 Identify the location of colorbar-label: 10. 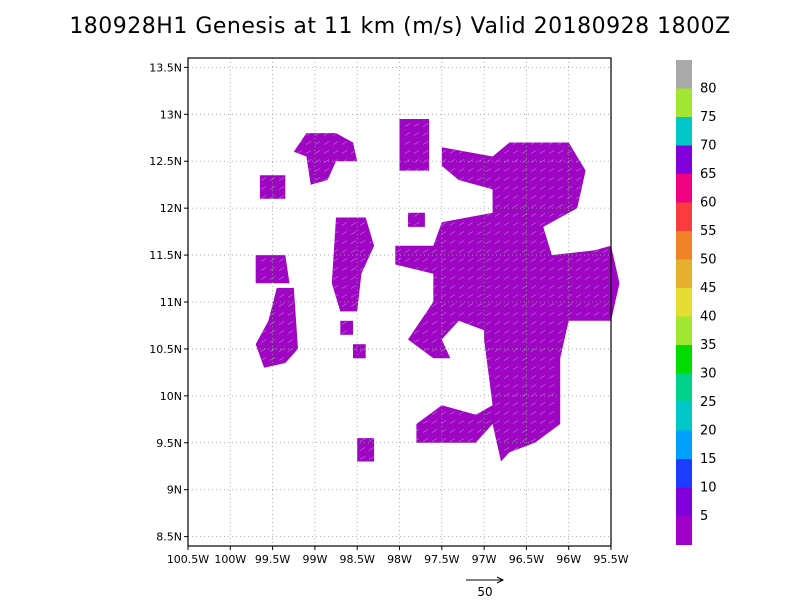
(708, 488).